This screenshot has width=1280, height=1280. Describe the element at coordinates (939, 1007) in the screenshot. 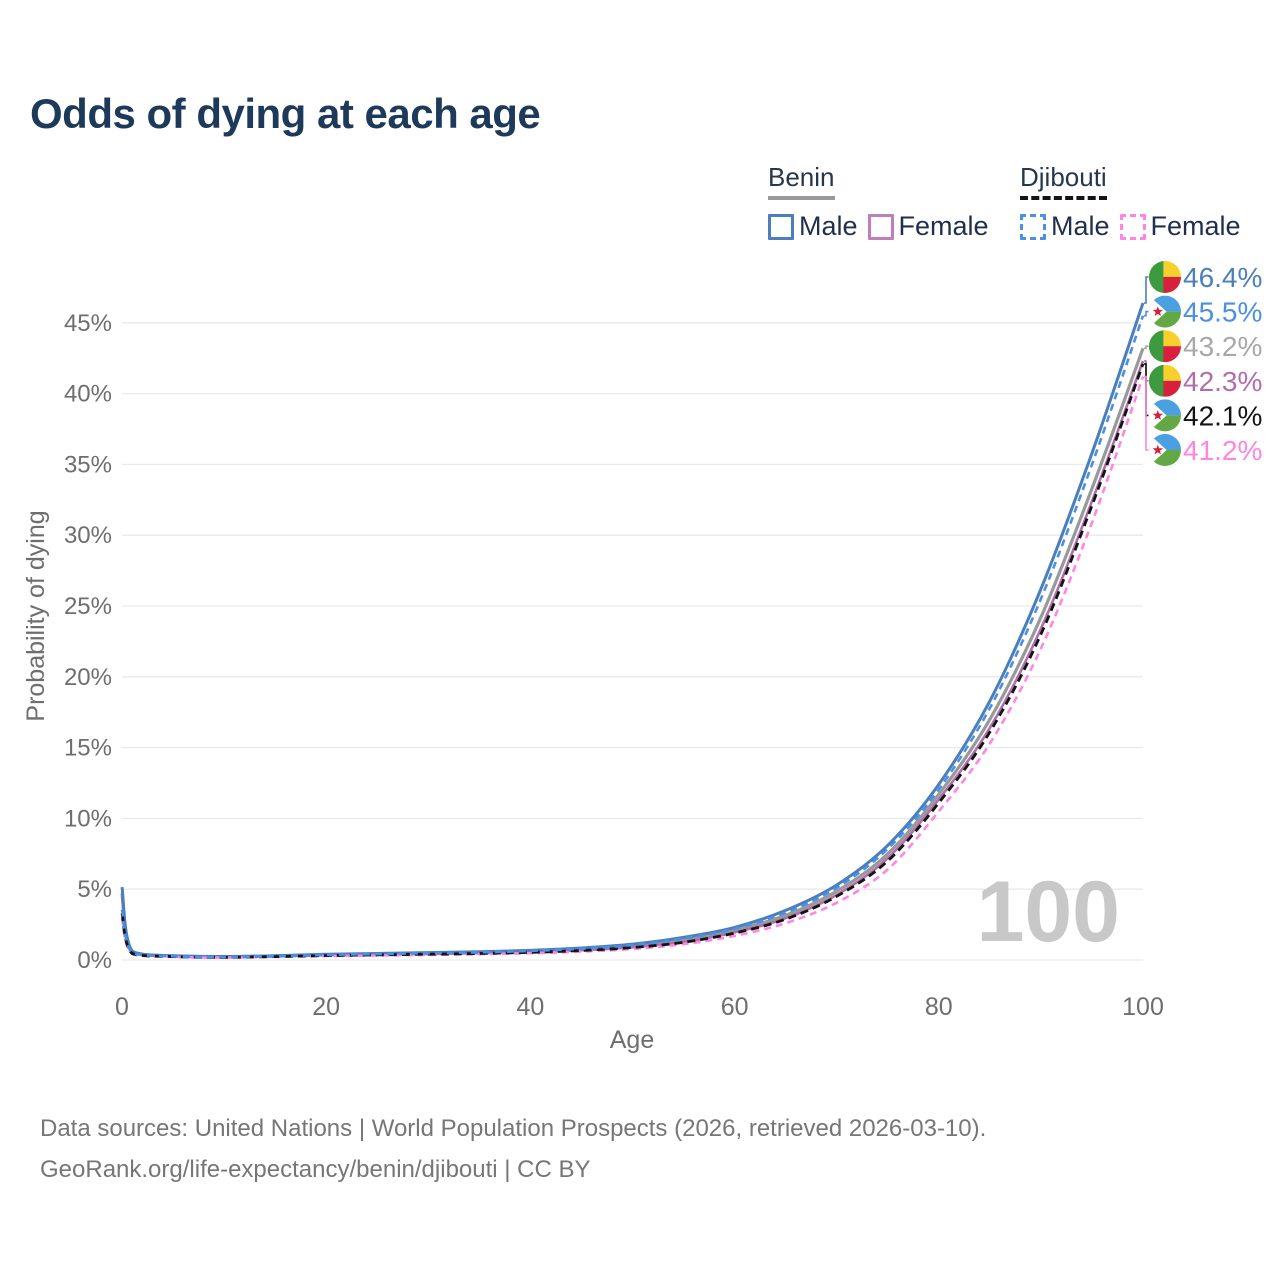

I see `x-tick-label: 80` at that location.